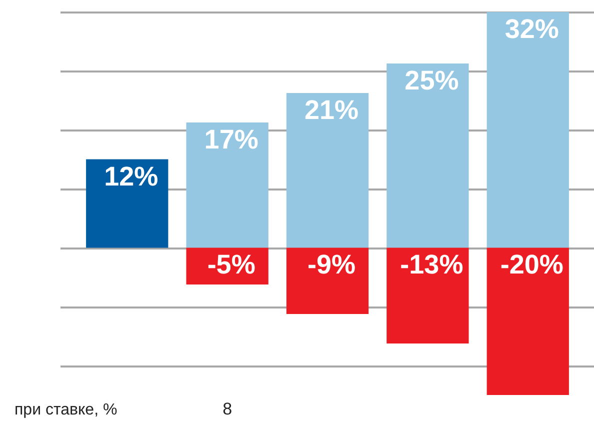 This screenshot has height=433, width=594. What do you see at coordinates (331, 110) in the screenshot?
I see `data-label: 21%` at bounding box center [331, 110].